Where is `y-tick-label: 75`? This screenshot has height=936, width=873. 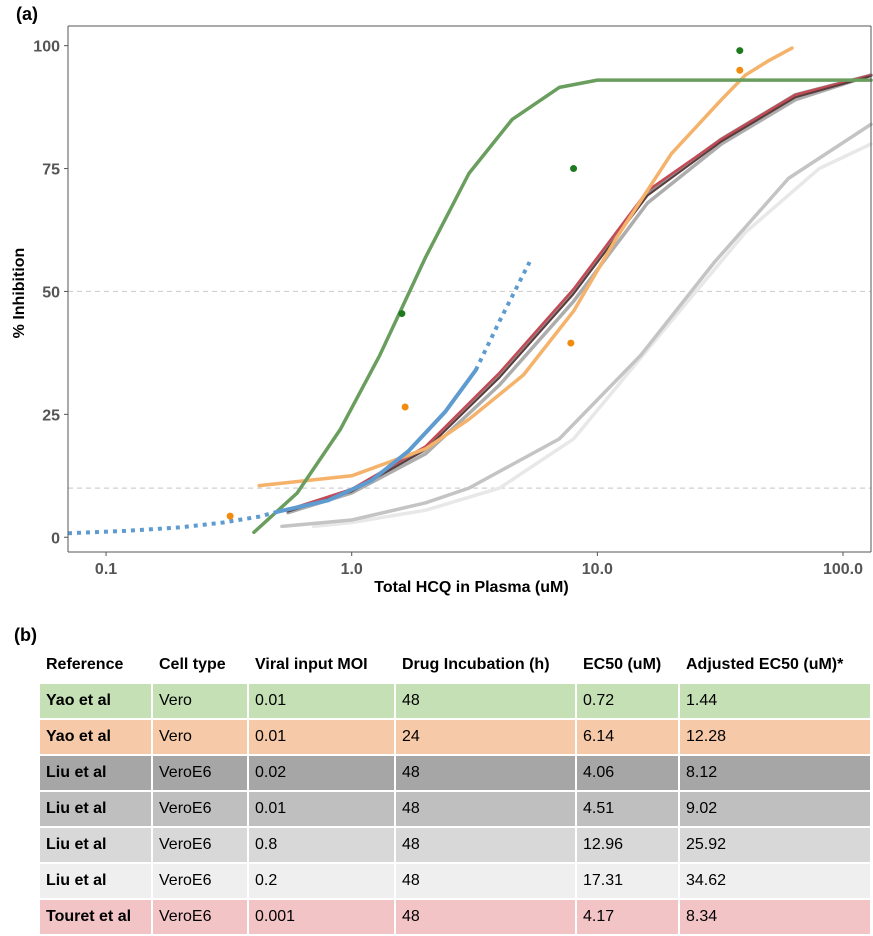
y-tick-label: 75 is located at coordinates (51, 170).